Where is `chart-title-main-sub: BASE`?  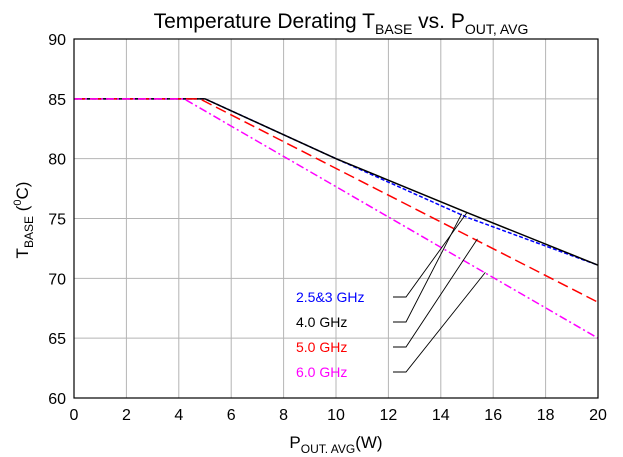 chart-title-main-sub: BASE is located at coordinates (393, 29).